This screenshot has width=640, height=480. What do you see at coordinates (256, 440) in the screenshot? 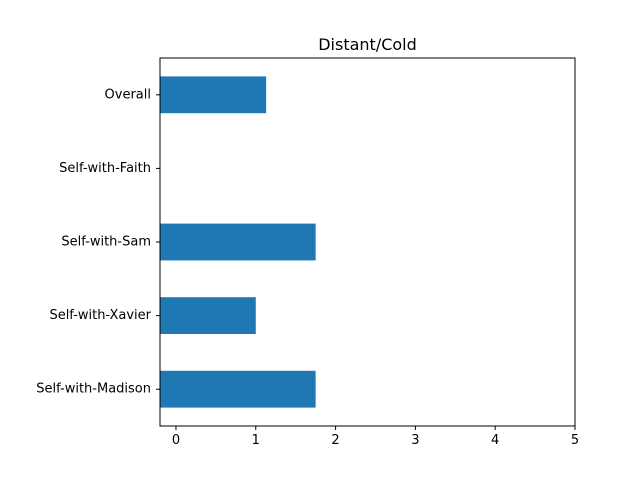
I see `x-tick-label: 1` at bounding box center [256, 440].